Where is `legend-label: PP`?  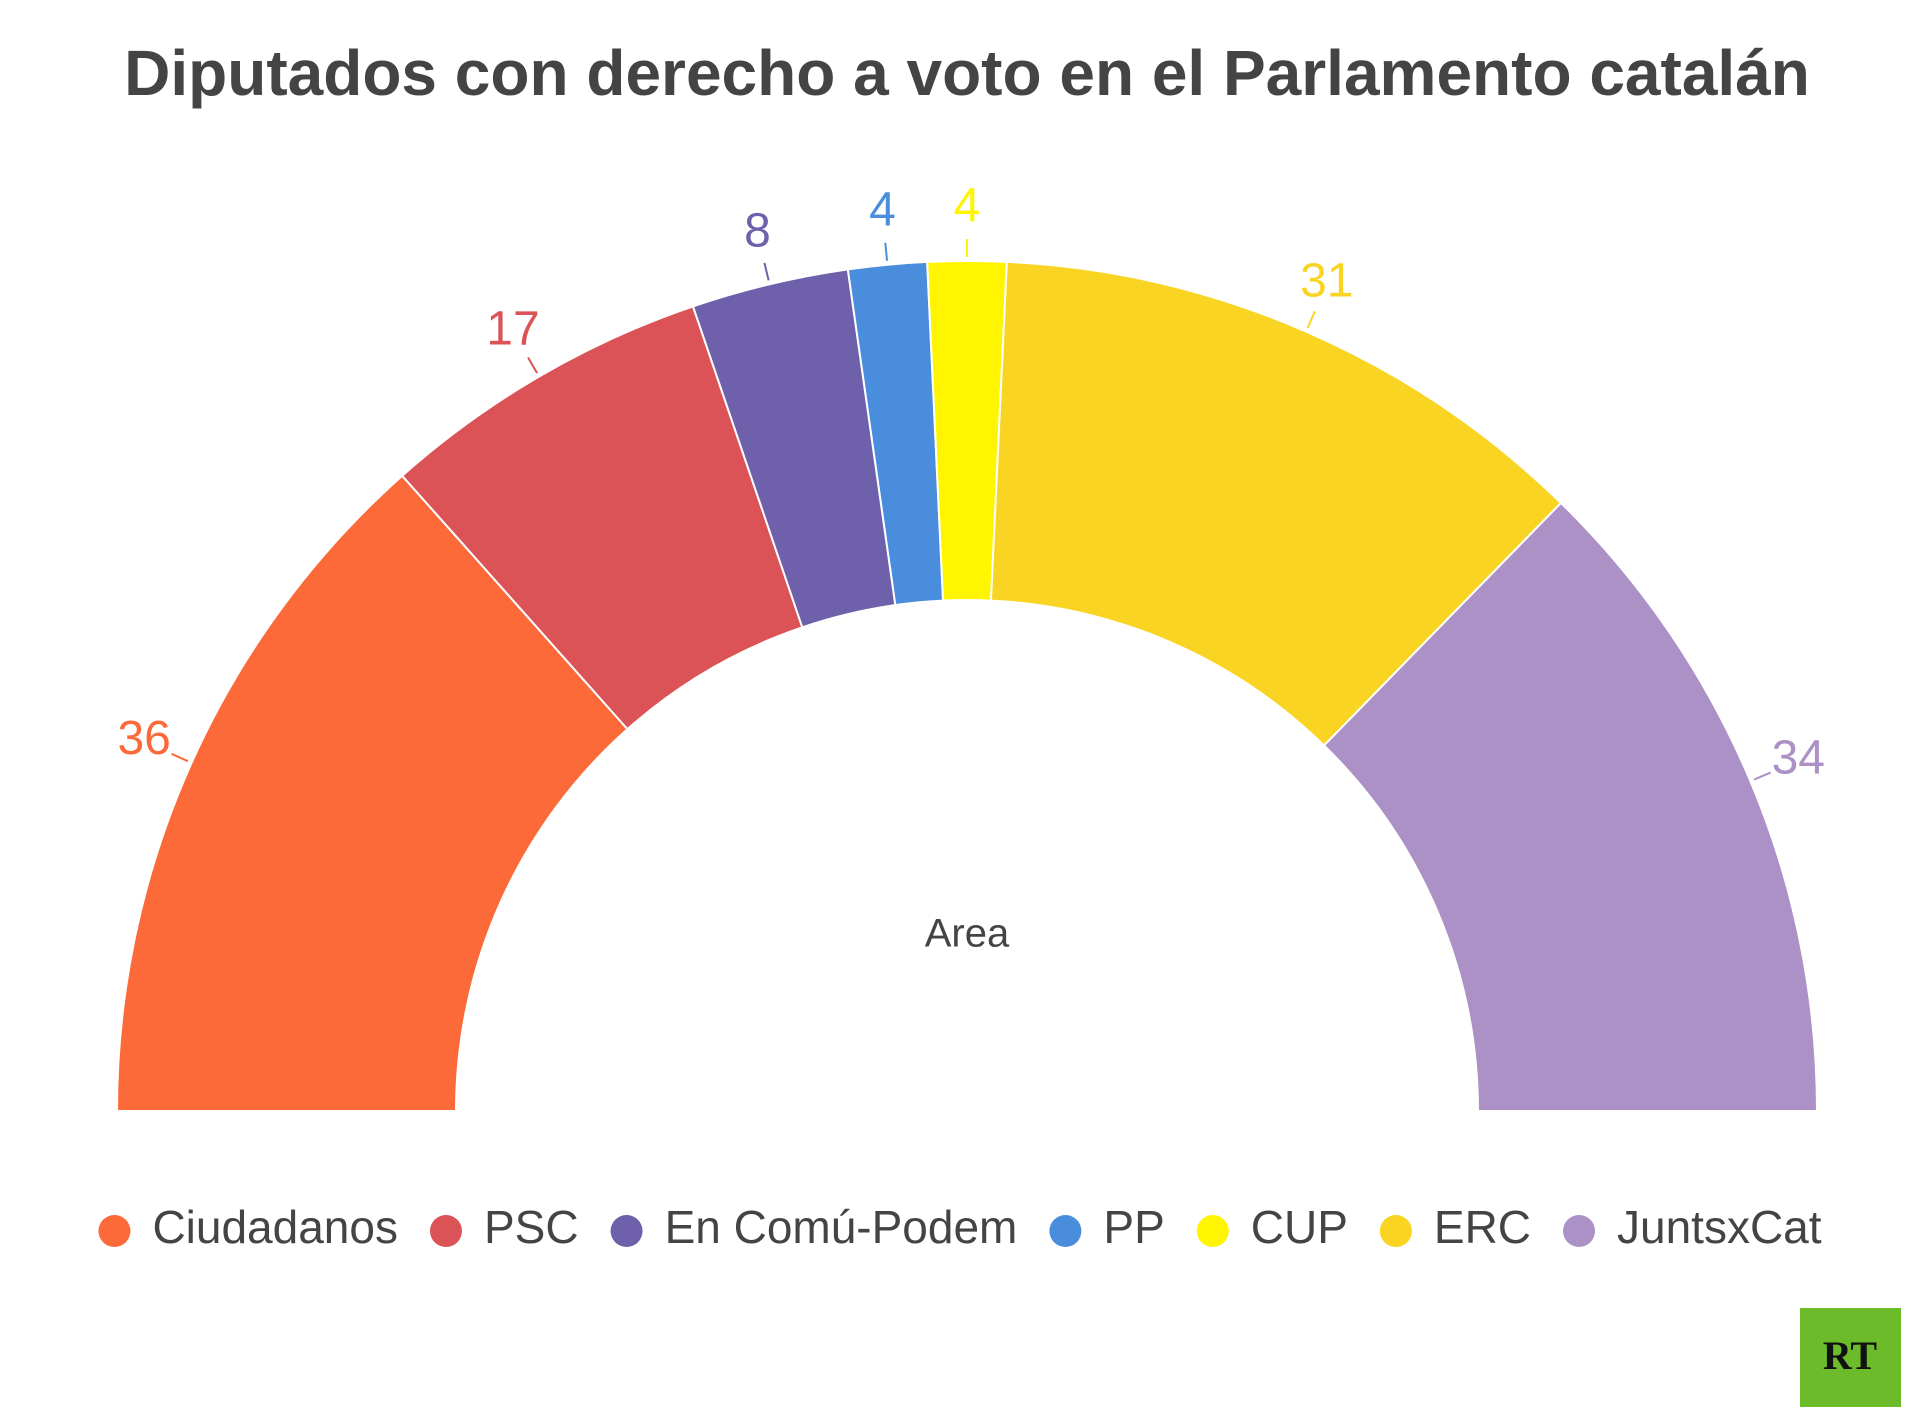
legend-label: PP is located at coordinates (1133, 1227).